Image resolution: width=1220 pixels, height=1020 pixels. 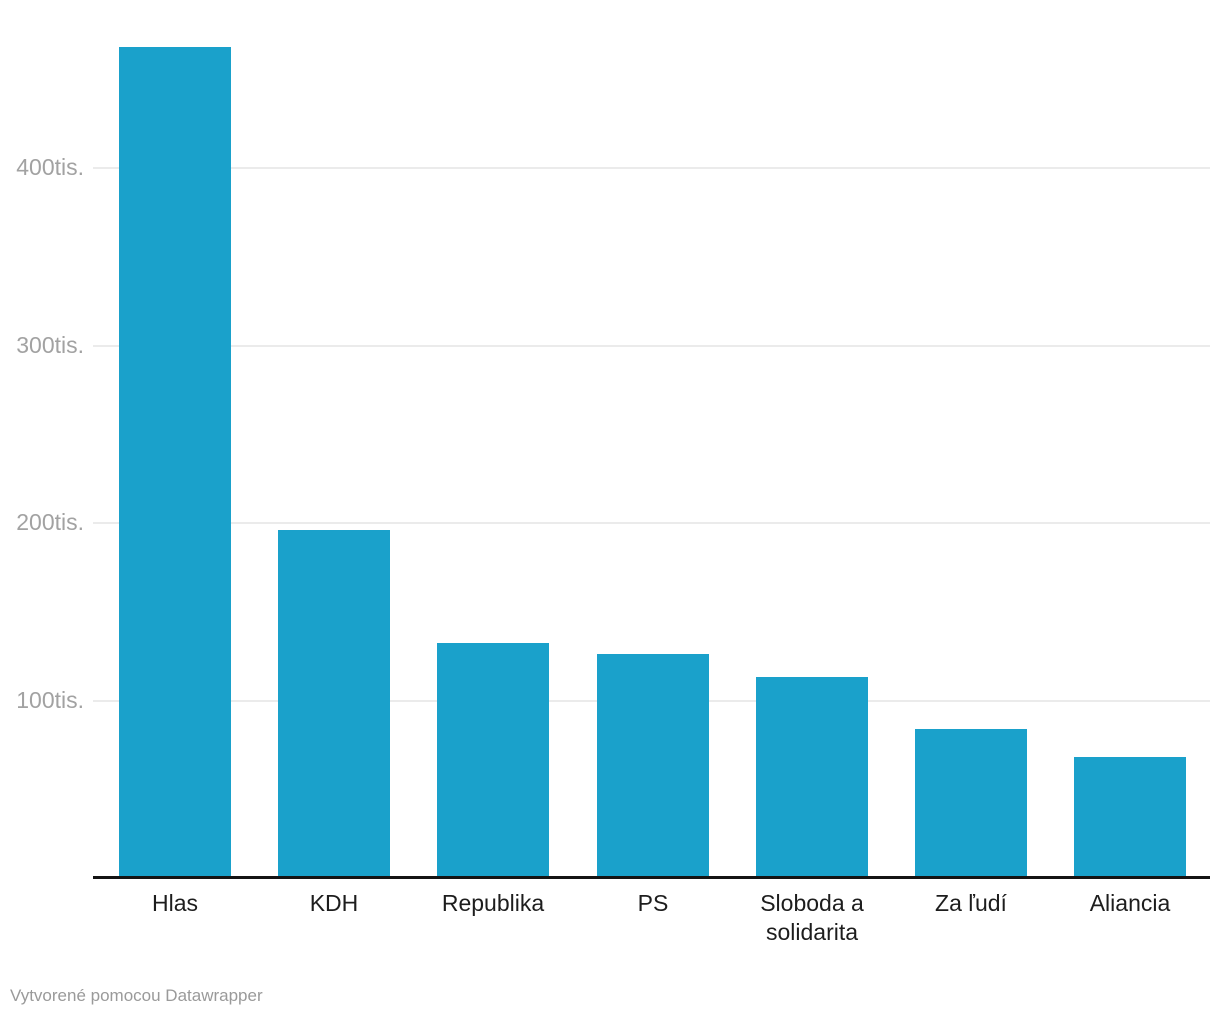 What do you see at coordinates (812, 776) in the screenshot?
I see `bar-sloboda-a-solidarita` at bounding box center [812, 776].